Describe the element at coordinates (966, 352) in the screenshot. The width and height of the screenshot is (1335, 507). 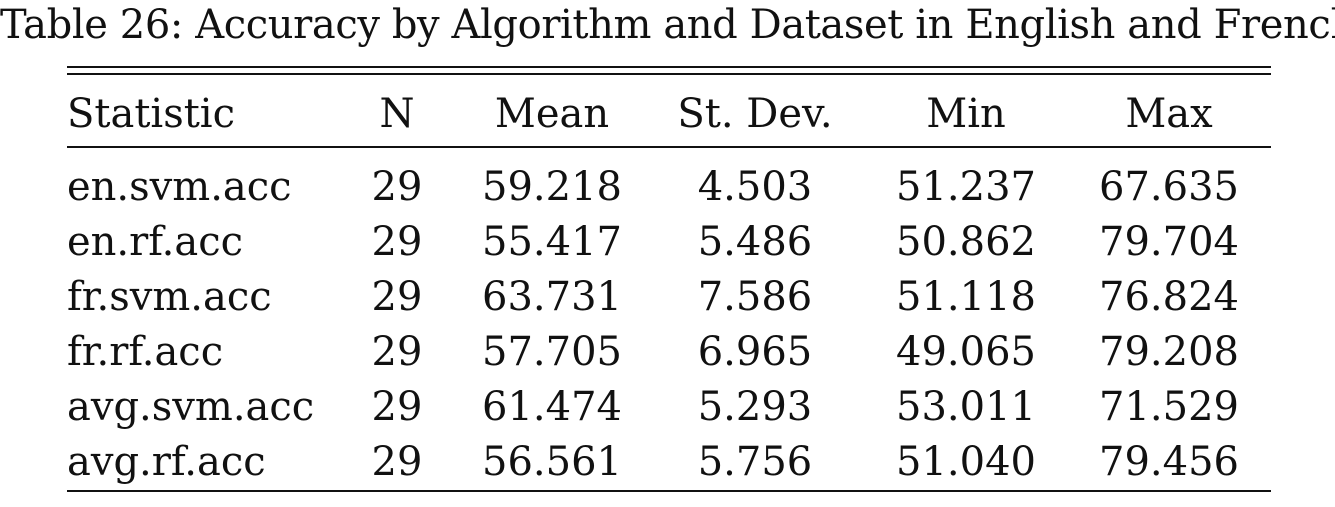
I see `cell-min: 49.065` at that location.